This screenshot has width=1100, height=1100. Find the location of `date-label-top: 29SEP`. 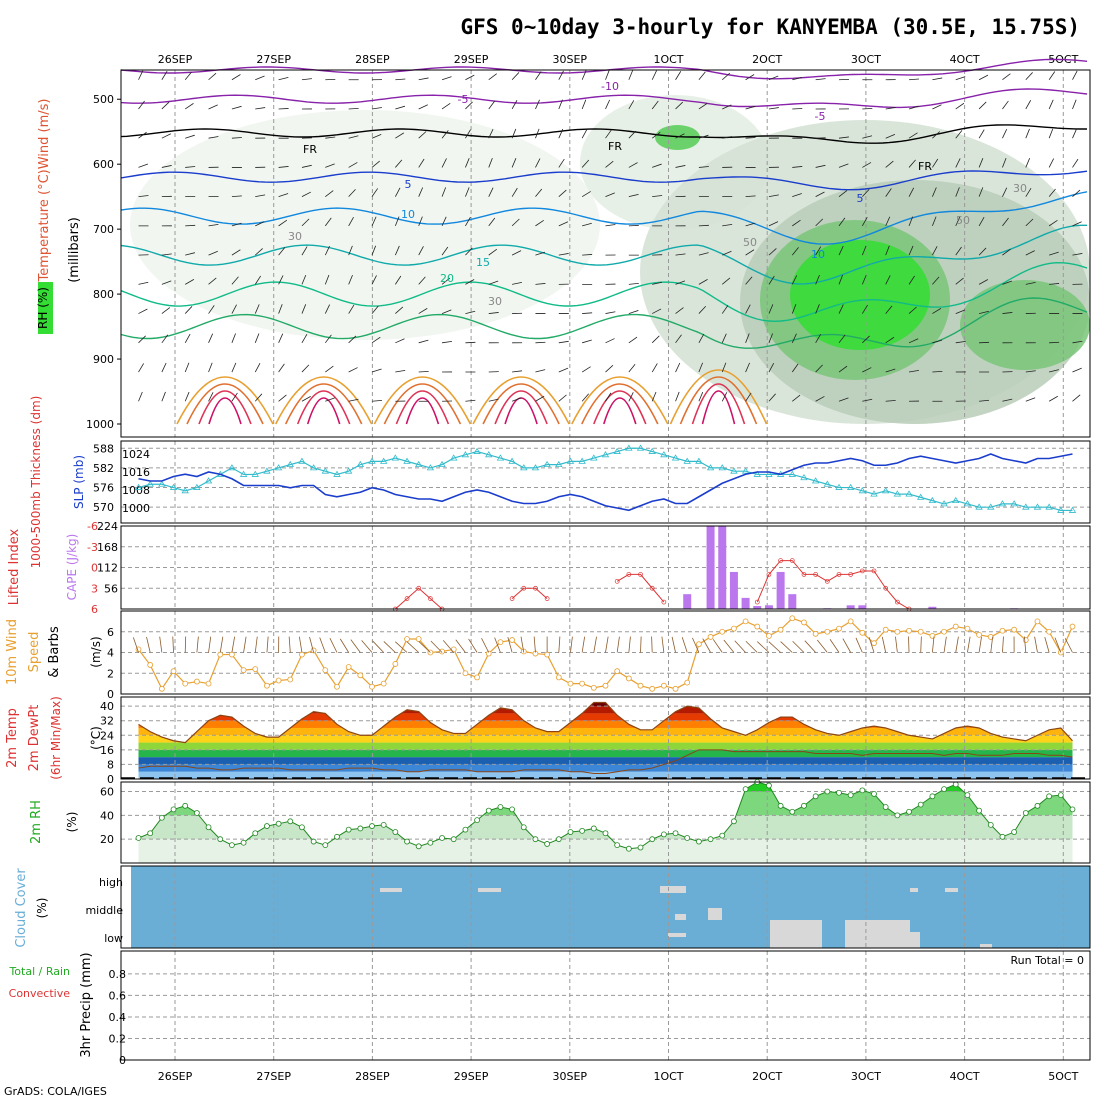

date-label-top: 29SEP is located at coordinates (471, 59).